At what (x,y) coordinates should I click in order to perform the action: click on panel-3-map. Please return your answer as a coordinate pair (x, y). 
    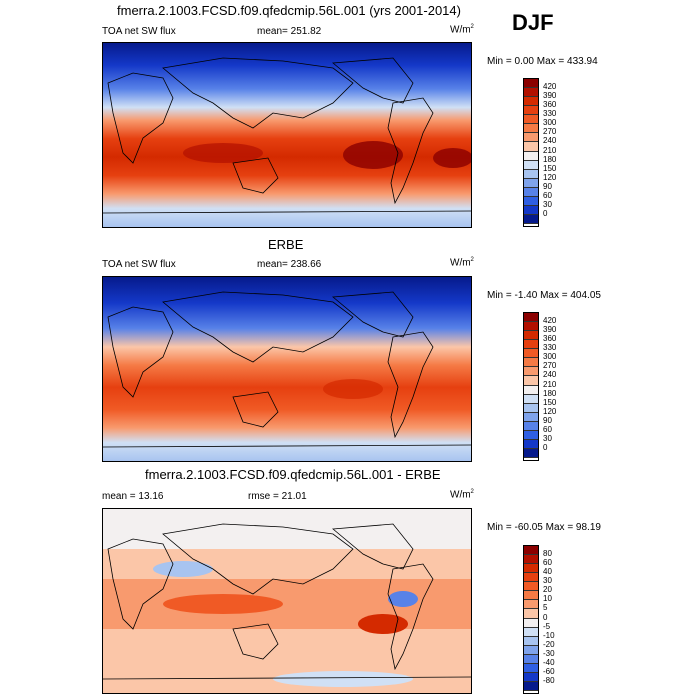
    Looking at the image, I should click on (287, 601).